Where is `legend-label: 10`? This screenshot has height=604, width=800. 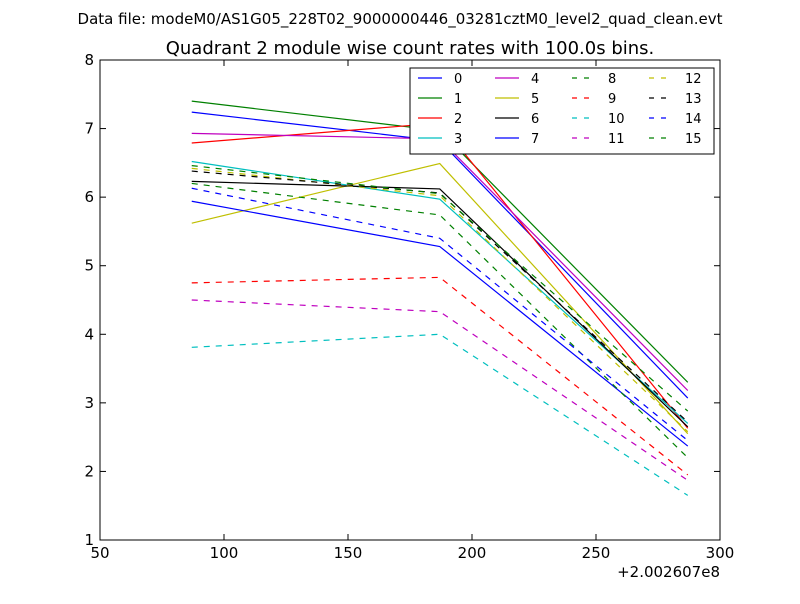
legend-label: 10 is located at coordinates (616, 119).